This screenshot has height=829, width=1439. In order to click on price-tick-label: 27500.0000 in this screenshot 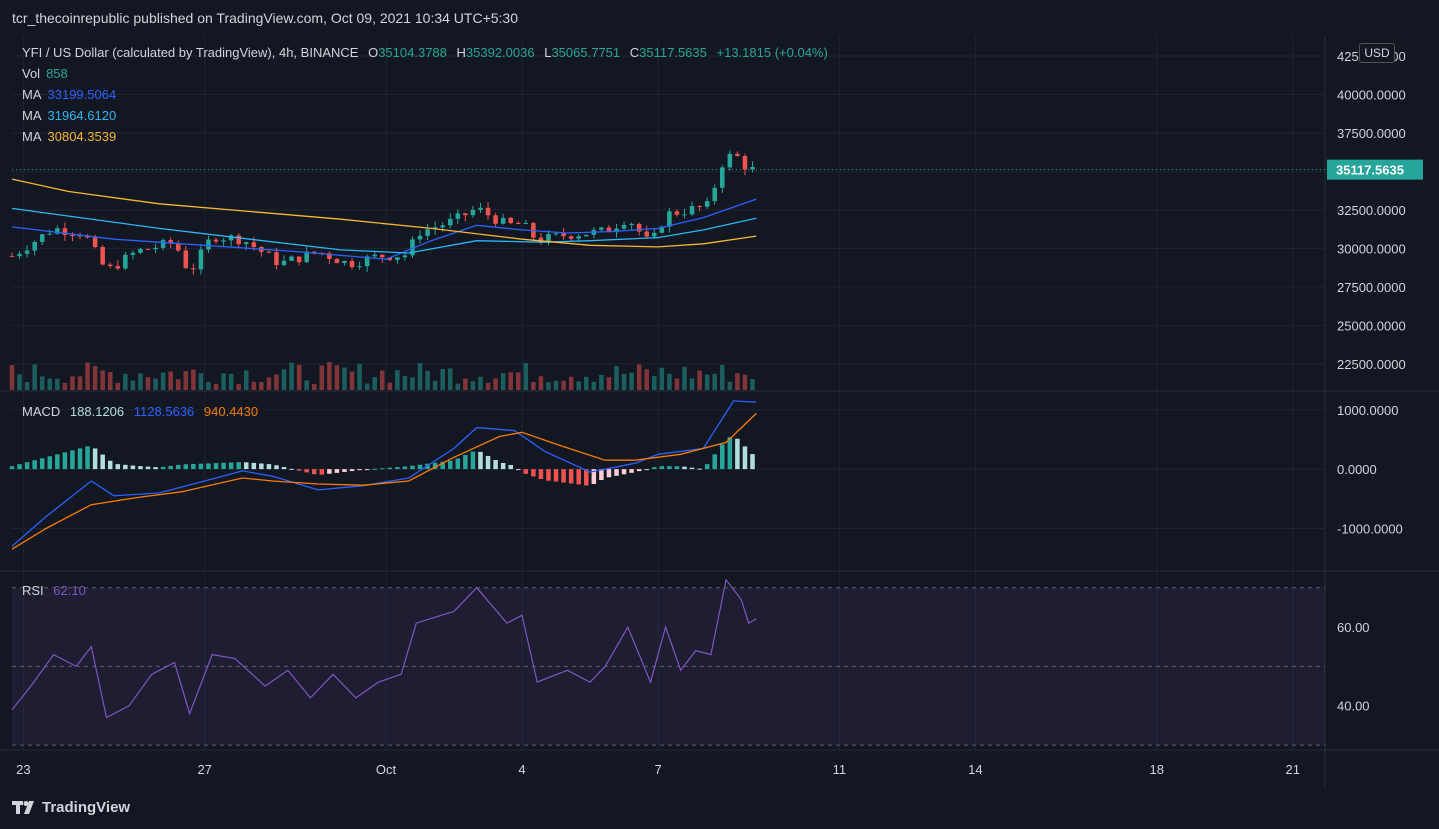, I will do `click(1371, 287)`.